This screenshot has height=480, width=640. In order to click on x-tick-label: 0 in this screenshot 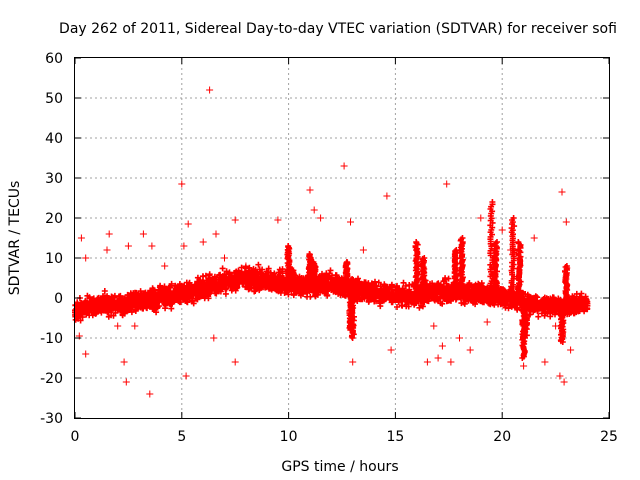, I will do `click(75, 437)`.